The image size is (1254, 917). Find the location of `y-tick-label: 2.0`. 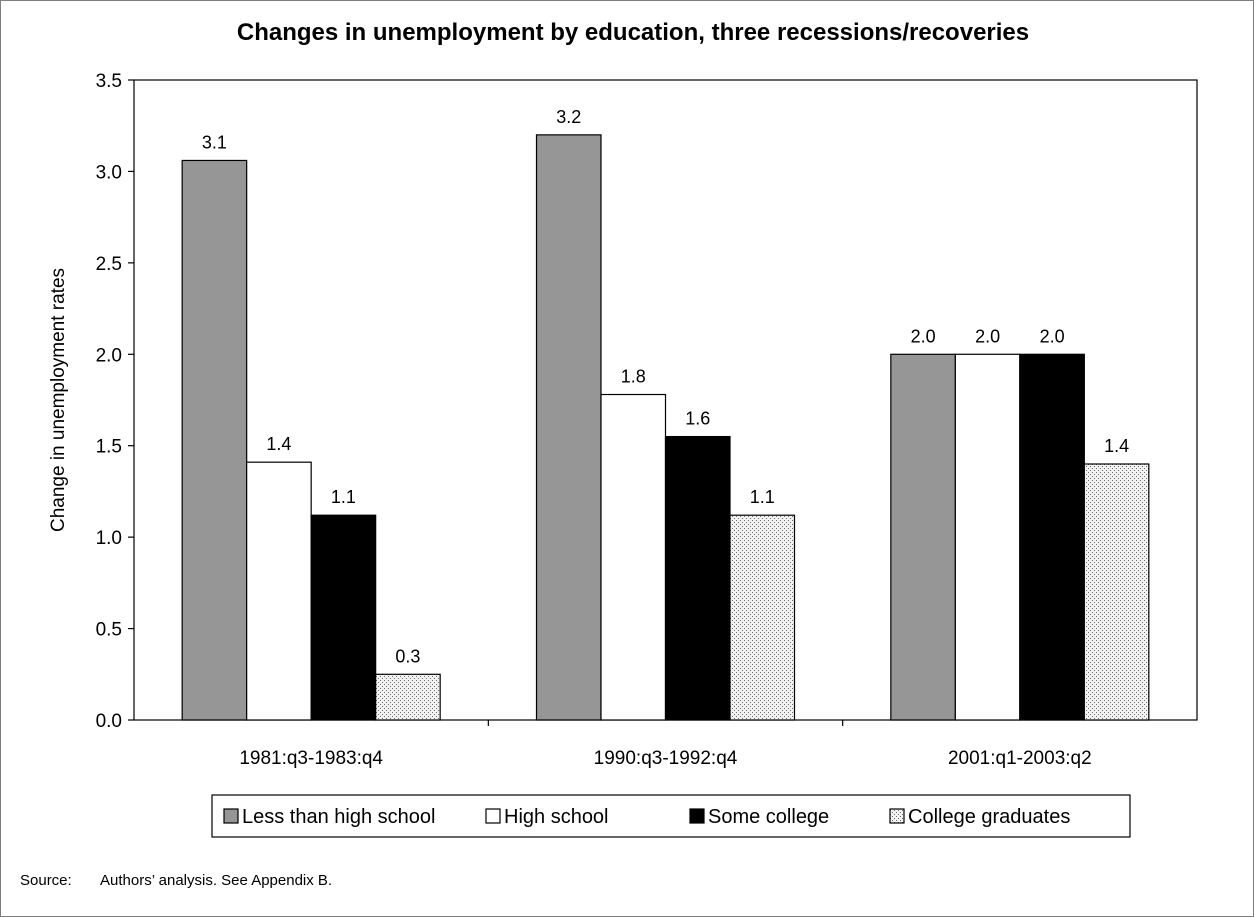

y-tick-label: 2.0 is located at coordinates (109, 355).